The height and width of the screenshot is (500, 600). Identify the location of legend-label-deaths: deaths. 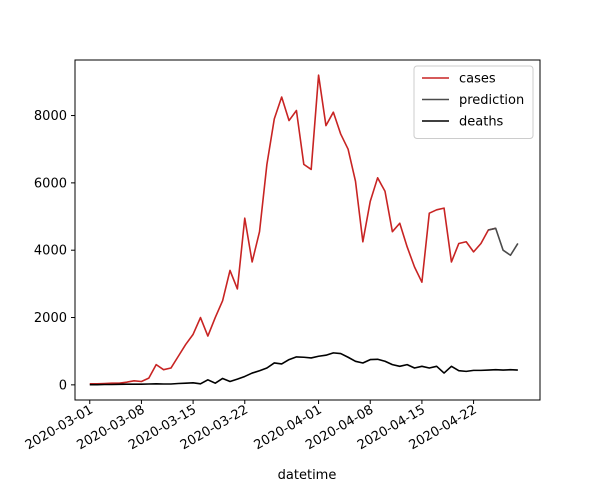
(481, 122).